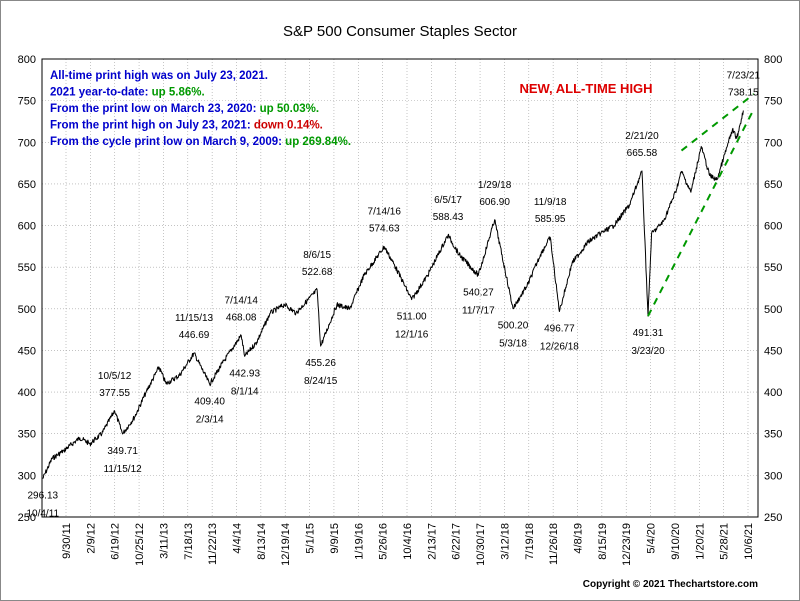 The image size is (800, 601). Describe the element at coordinates (317, 255) in the screenshot. I see `annotation-date: 8/6/15` at that location.